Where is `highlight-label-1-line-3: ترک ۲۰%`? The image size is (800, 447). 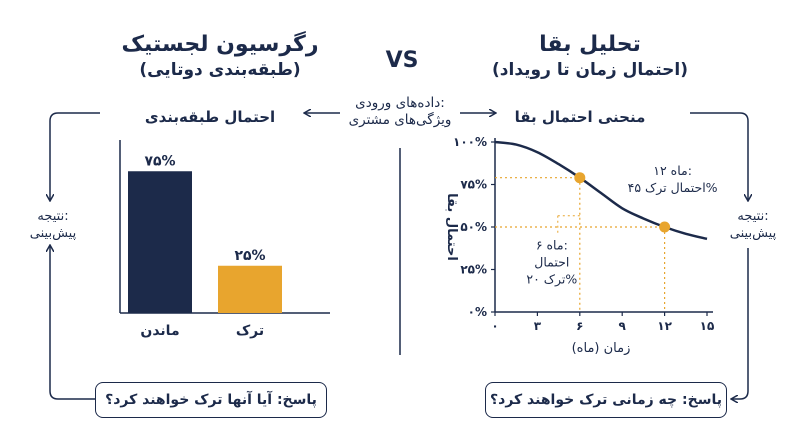 highlight-label-1-line-3: ترک ۲۰% is located at coordinates (551, 280).